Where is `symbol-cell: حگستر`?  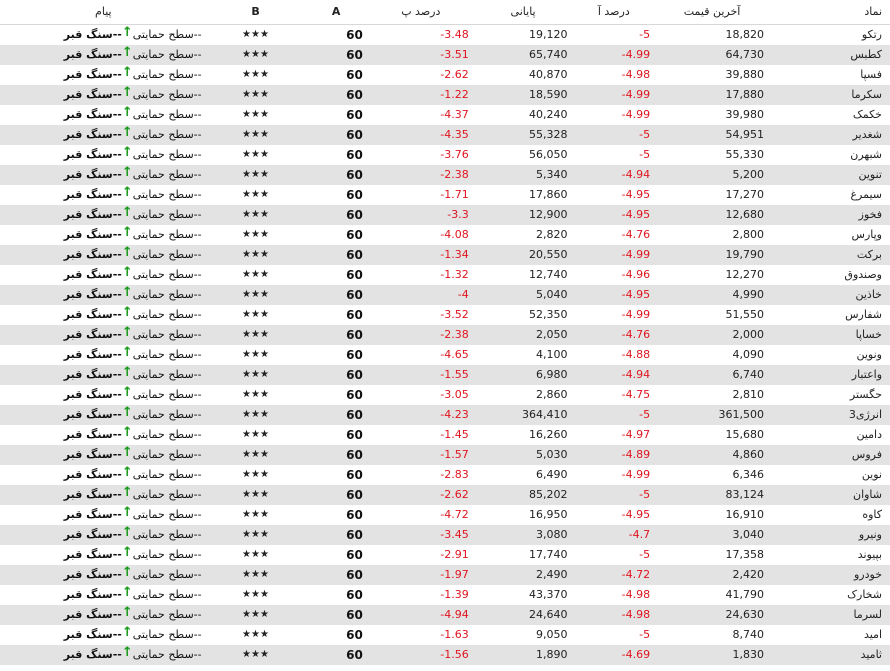 symbol-cell: حگستر is located at coordinates (865, 394).